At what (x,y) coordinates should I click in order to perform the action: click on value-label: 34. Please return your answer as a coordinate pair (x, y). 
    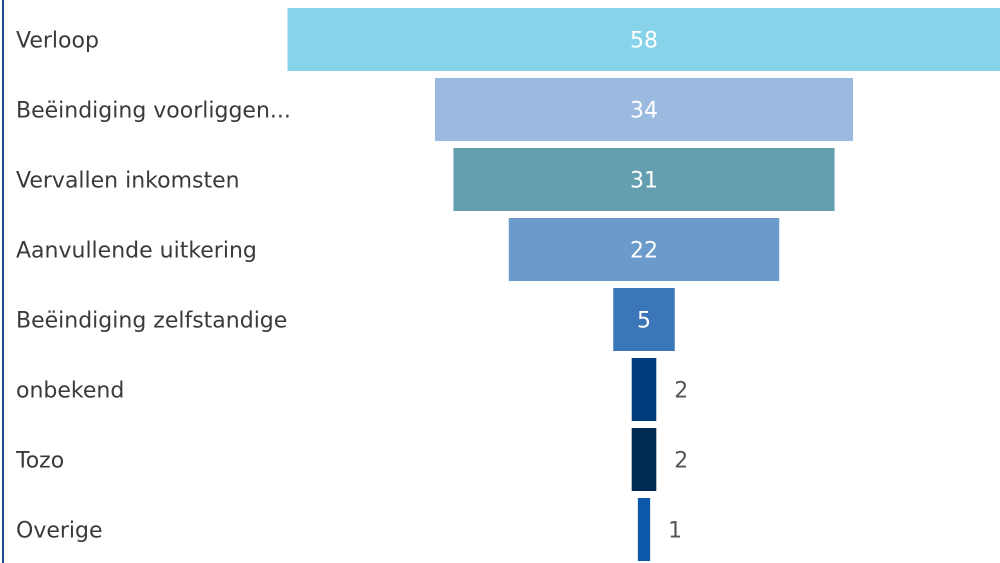
    Looking at the image, I should click on (644, 111).